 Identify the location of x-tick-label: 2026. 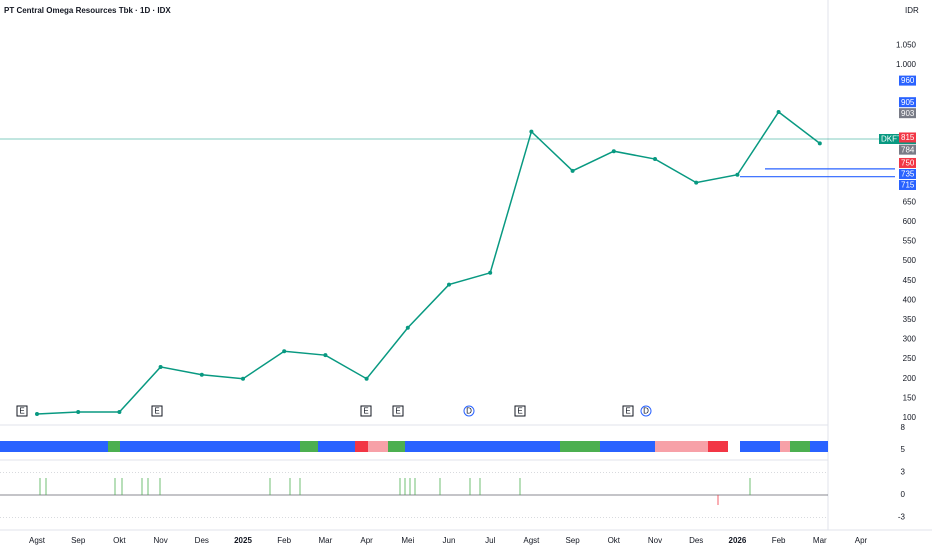
(738, 540).